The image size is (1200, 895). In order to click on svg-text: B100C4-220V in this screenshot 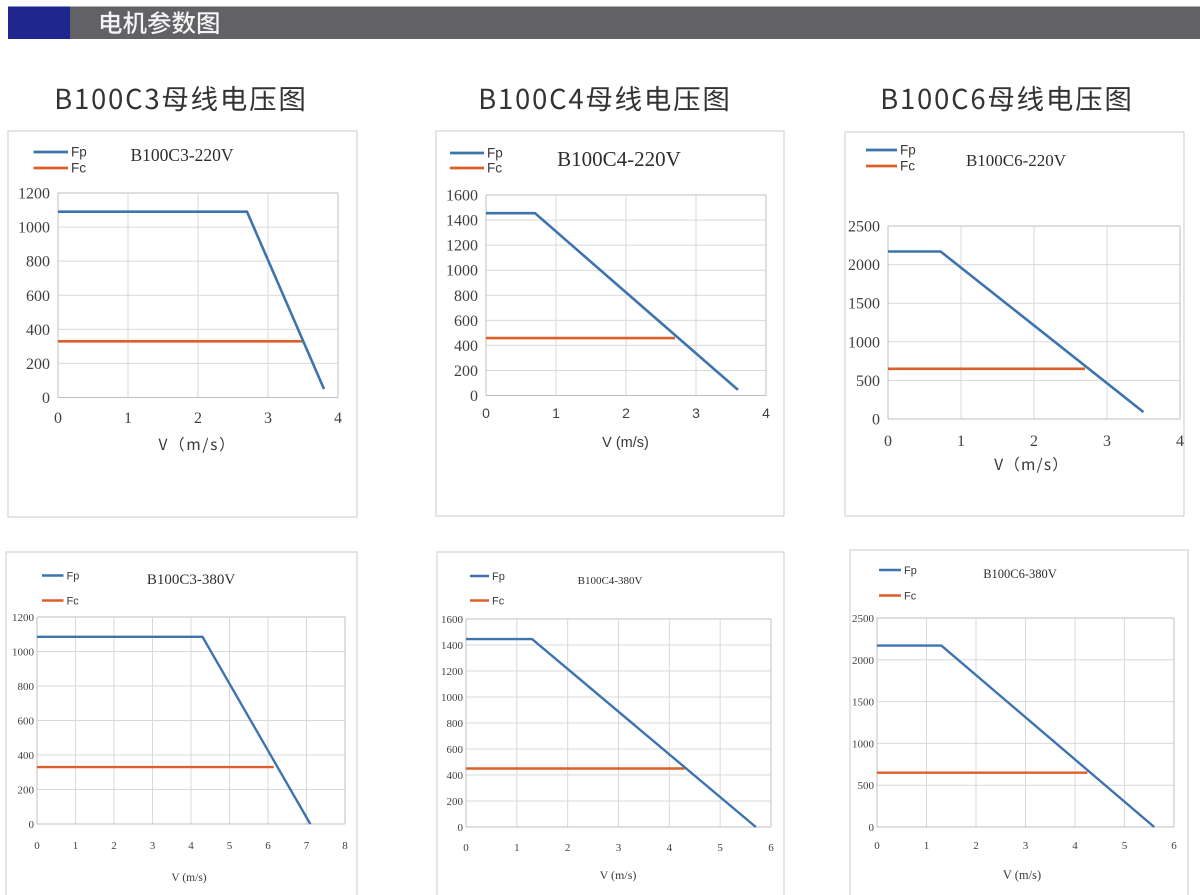, I will do `click(619, 159)`.